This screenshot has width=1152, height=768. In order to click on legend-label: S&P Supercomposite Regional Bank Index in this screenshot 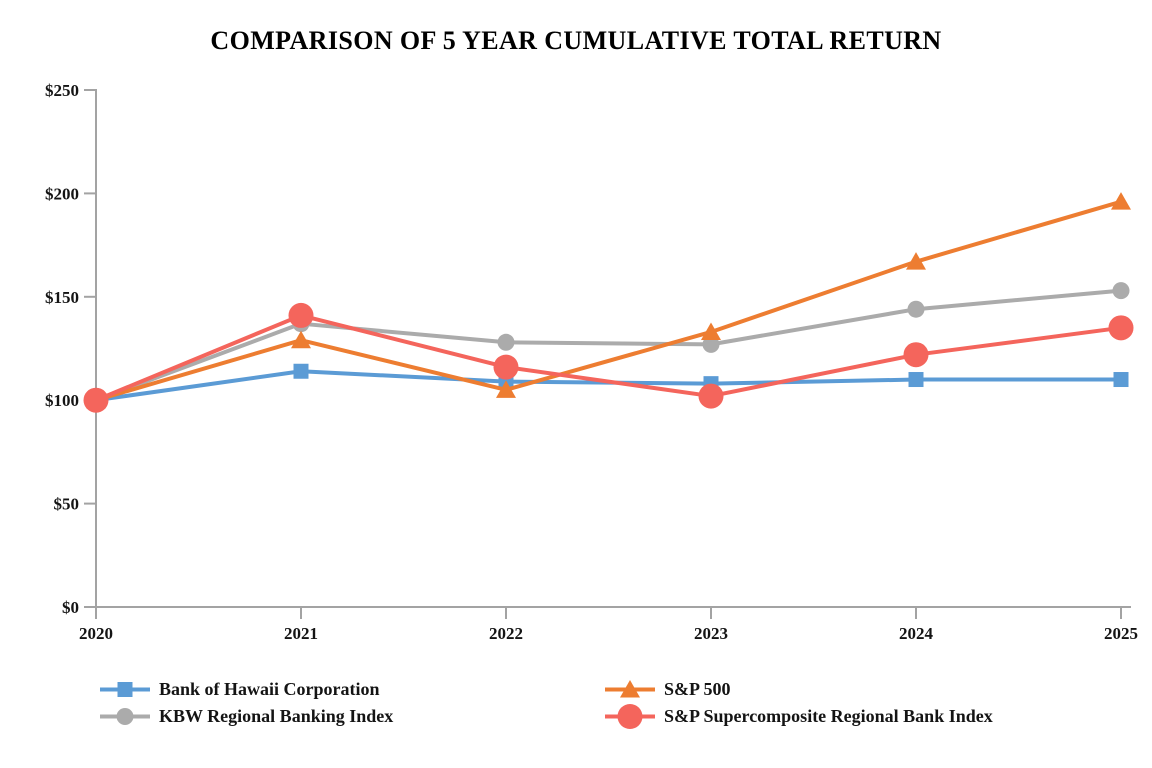, I will do `click(828, 716)`.